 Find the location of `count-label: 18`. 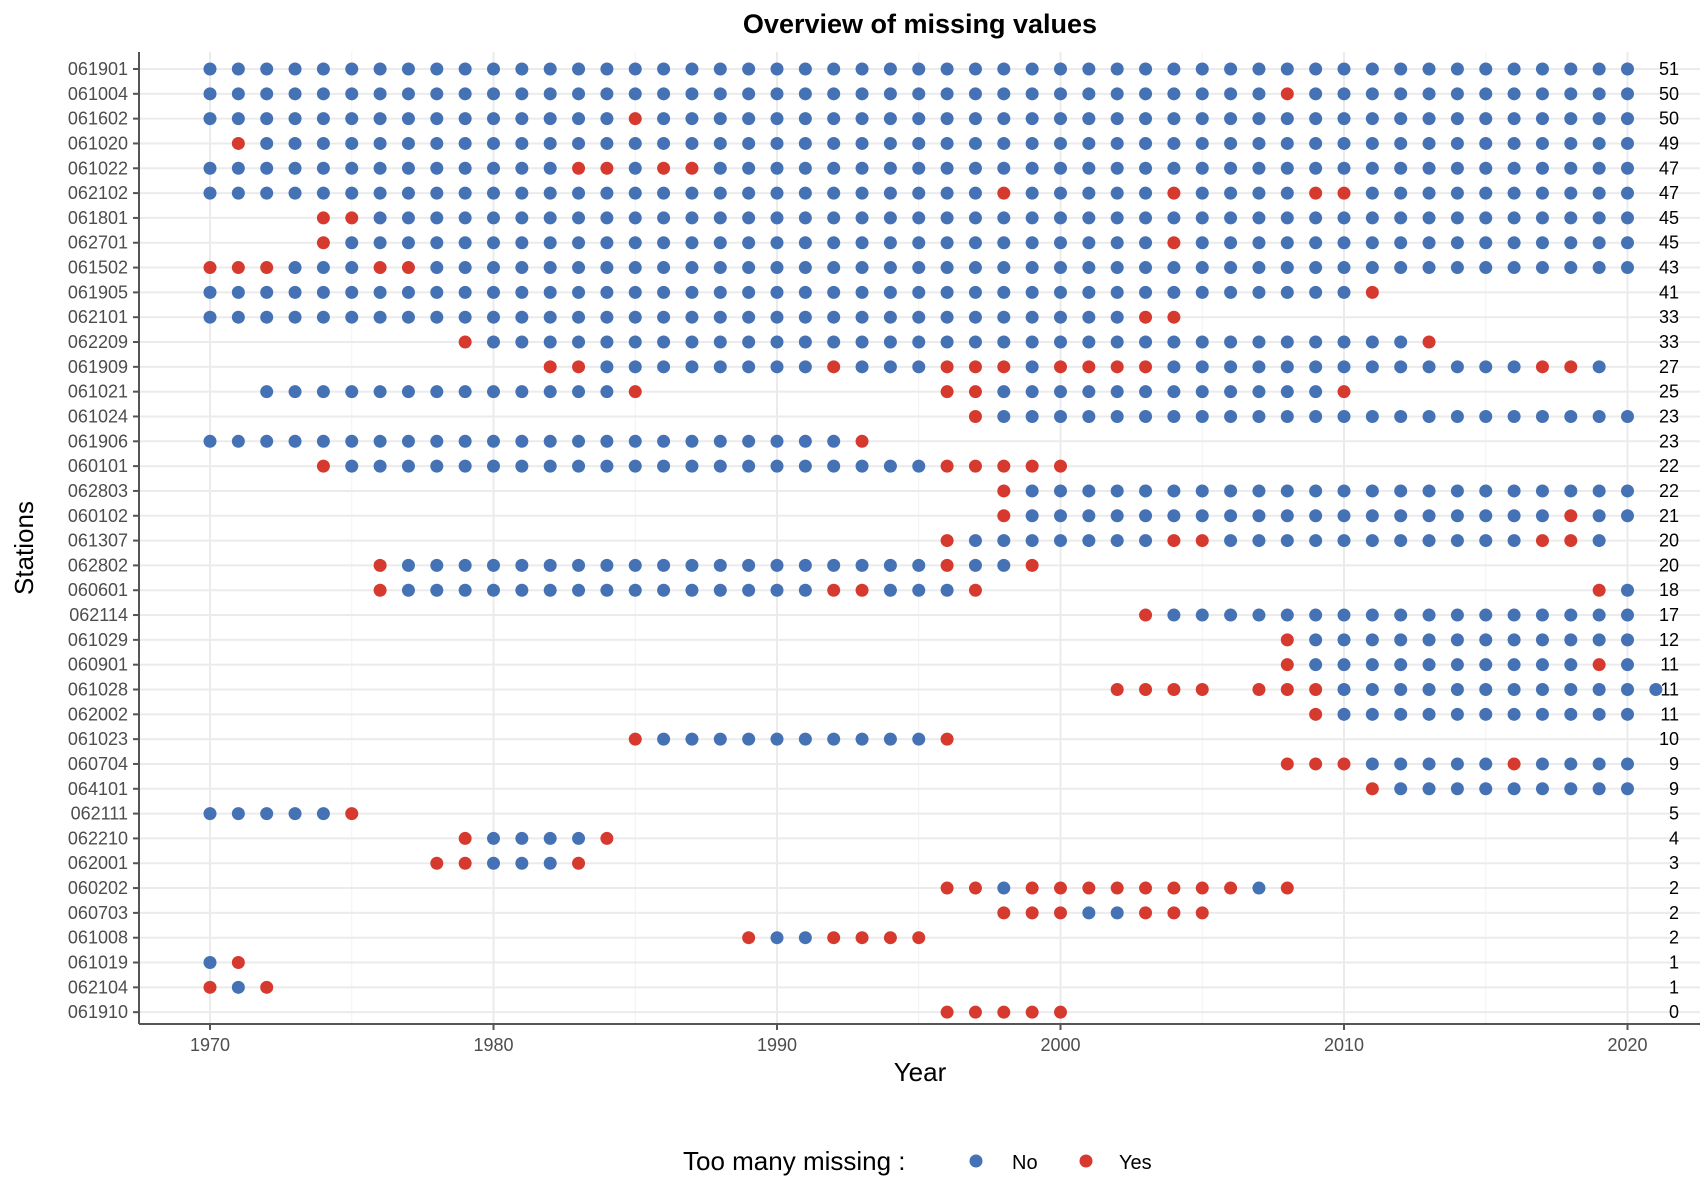

count-label: 18 is located at coordinates (1669, 590).